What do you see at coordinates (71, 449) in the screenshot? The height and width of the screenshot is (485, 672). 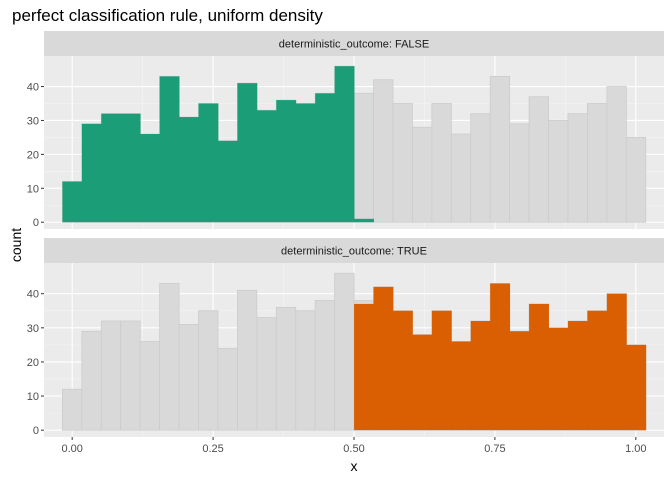 I see `x-tick-label: 0.00` at bounding box center [71, 449].